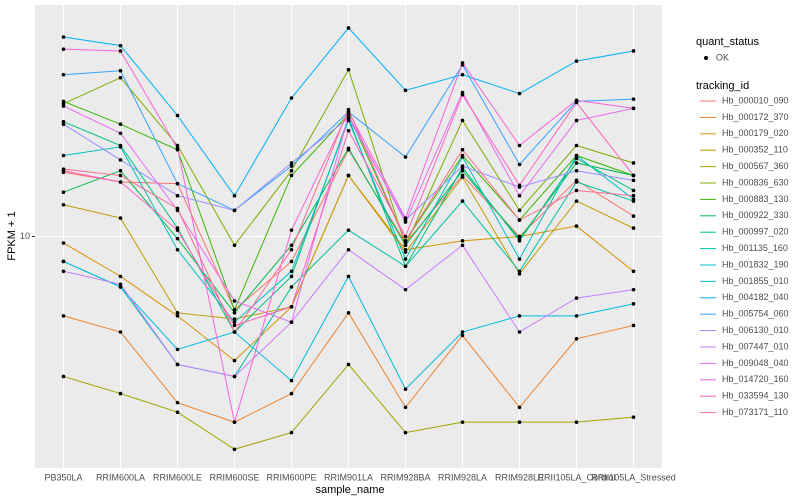  What do you see at coordinates (755, 215) in the screenshot?
I see `legend-label: Hb_000922_330` at bounding box center [755, 215].